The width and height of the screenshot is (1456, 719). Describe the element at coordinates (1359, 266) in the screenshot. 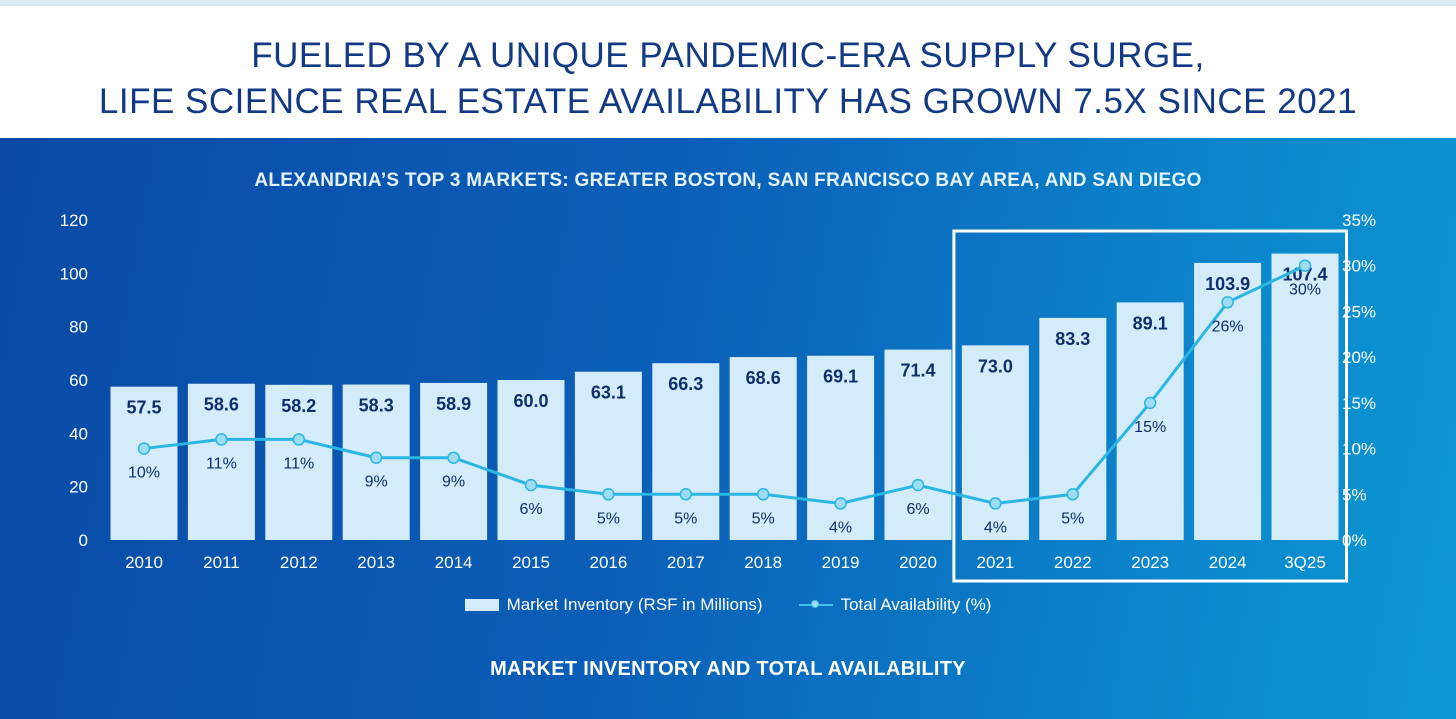

I see `y-right-tick-label: 30%` at that location.